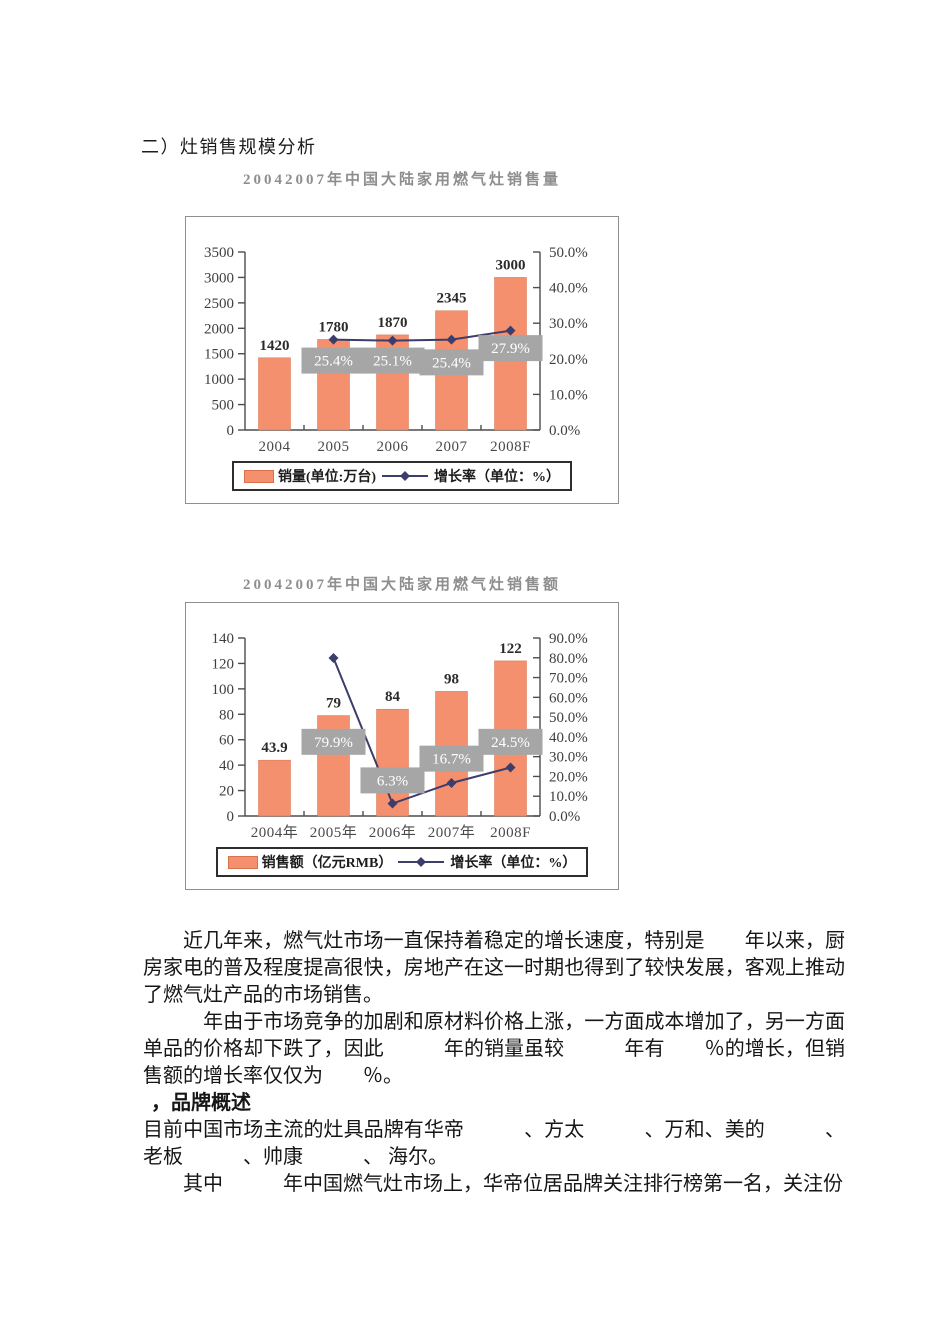  Describe the element at coordinates (568, 698) in the screenshot. I see `y2-axis-tick-label: 60.0%` at that location.